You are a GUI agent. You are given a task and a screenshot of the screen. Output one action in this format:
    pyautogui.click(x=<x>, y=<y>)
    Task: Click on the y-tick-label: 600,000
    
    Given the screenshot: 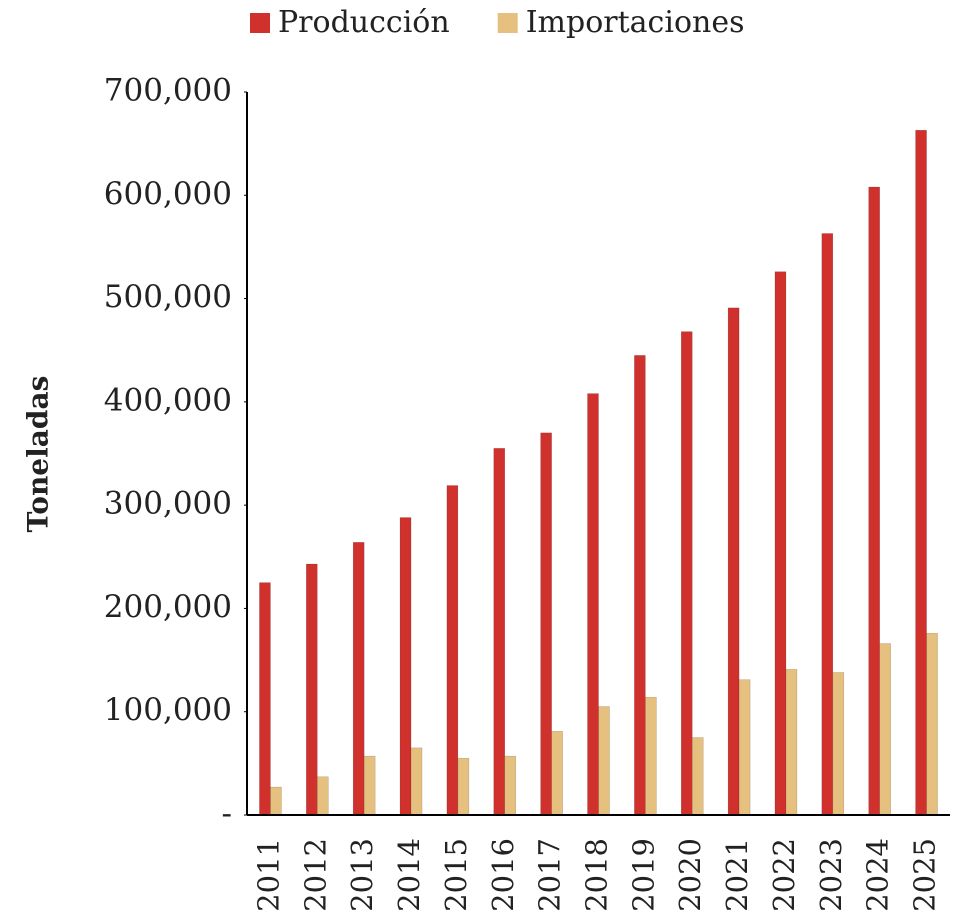 What is the action you would take?
    pyautogui.click(x=168, y=194)
    